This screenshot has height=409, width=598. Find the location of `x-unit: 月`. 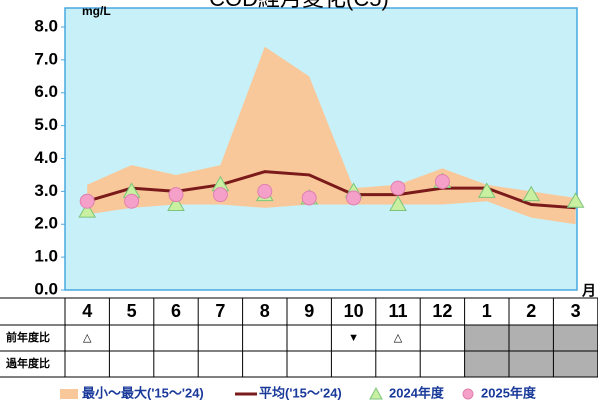

x-unit: 月 is located at coordinates (588, 291).